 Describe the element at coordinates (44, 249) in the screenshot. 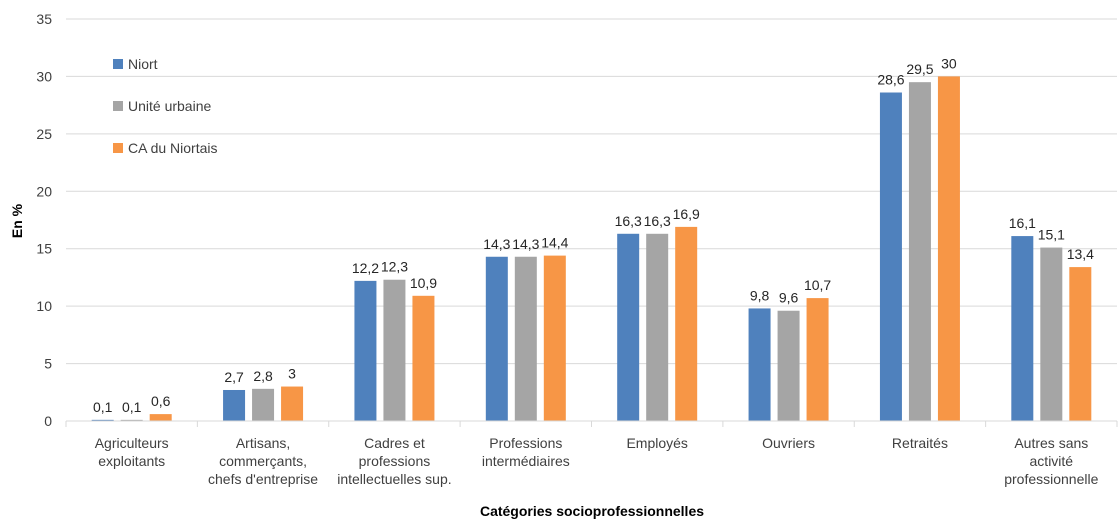

I see `y-tick-label: 15` at that location.